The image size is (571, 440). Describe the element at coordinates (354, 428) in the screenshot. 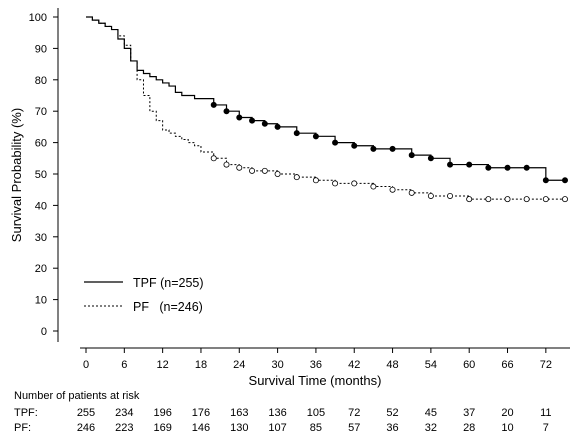

I see `risk-value: 57` at that location.